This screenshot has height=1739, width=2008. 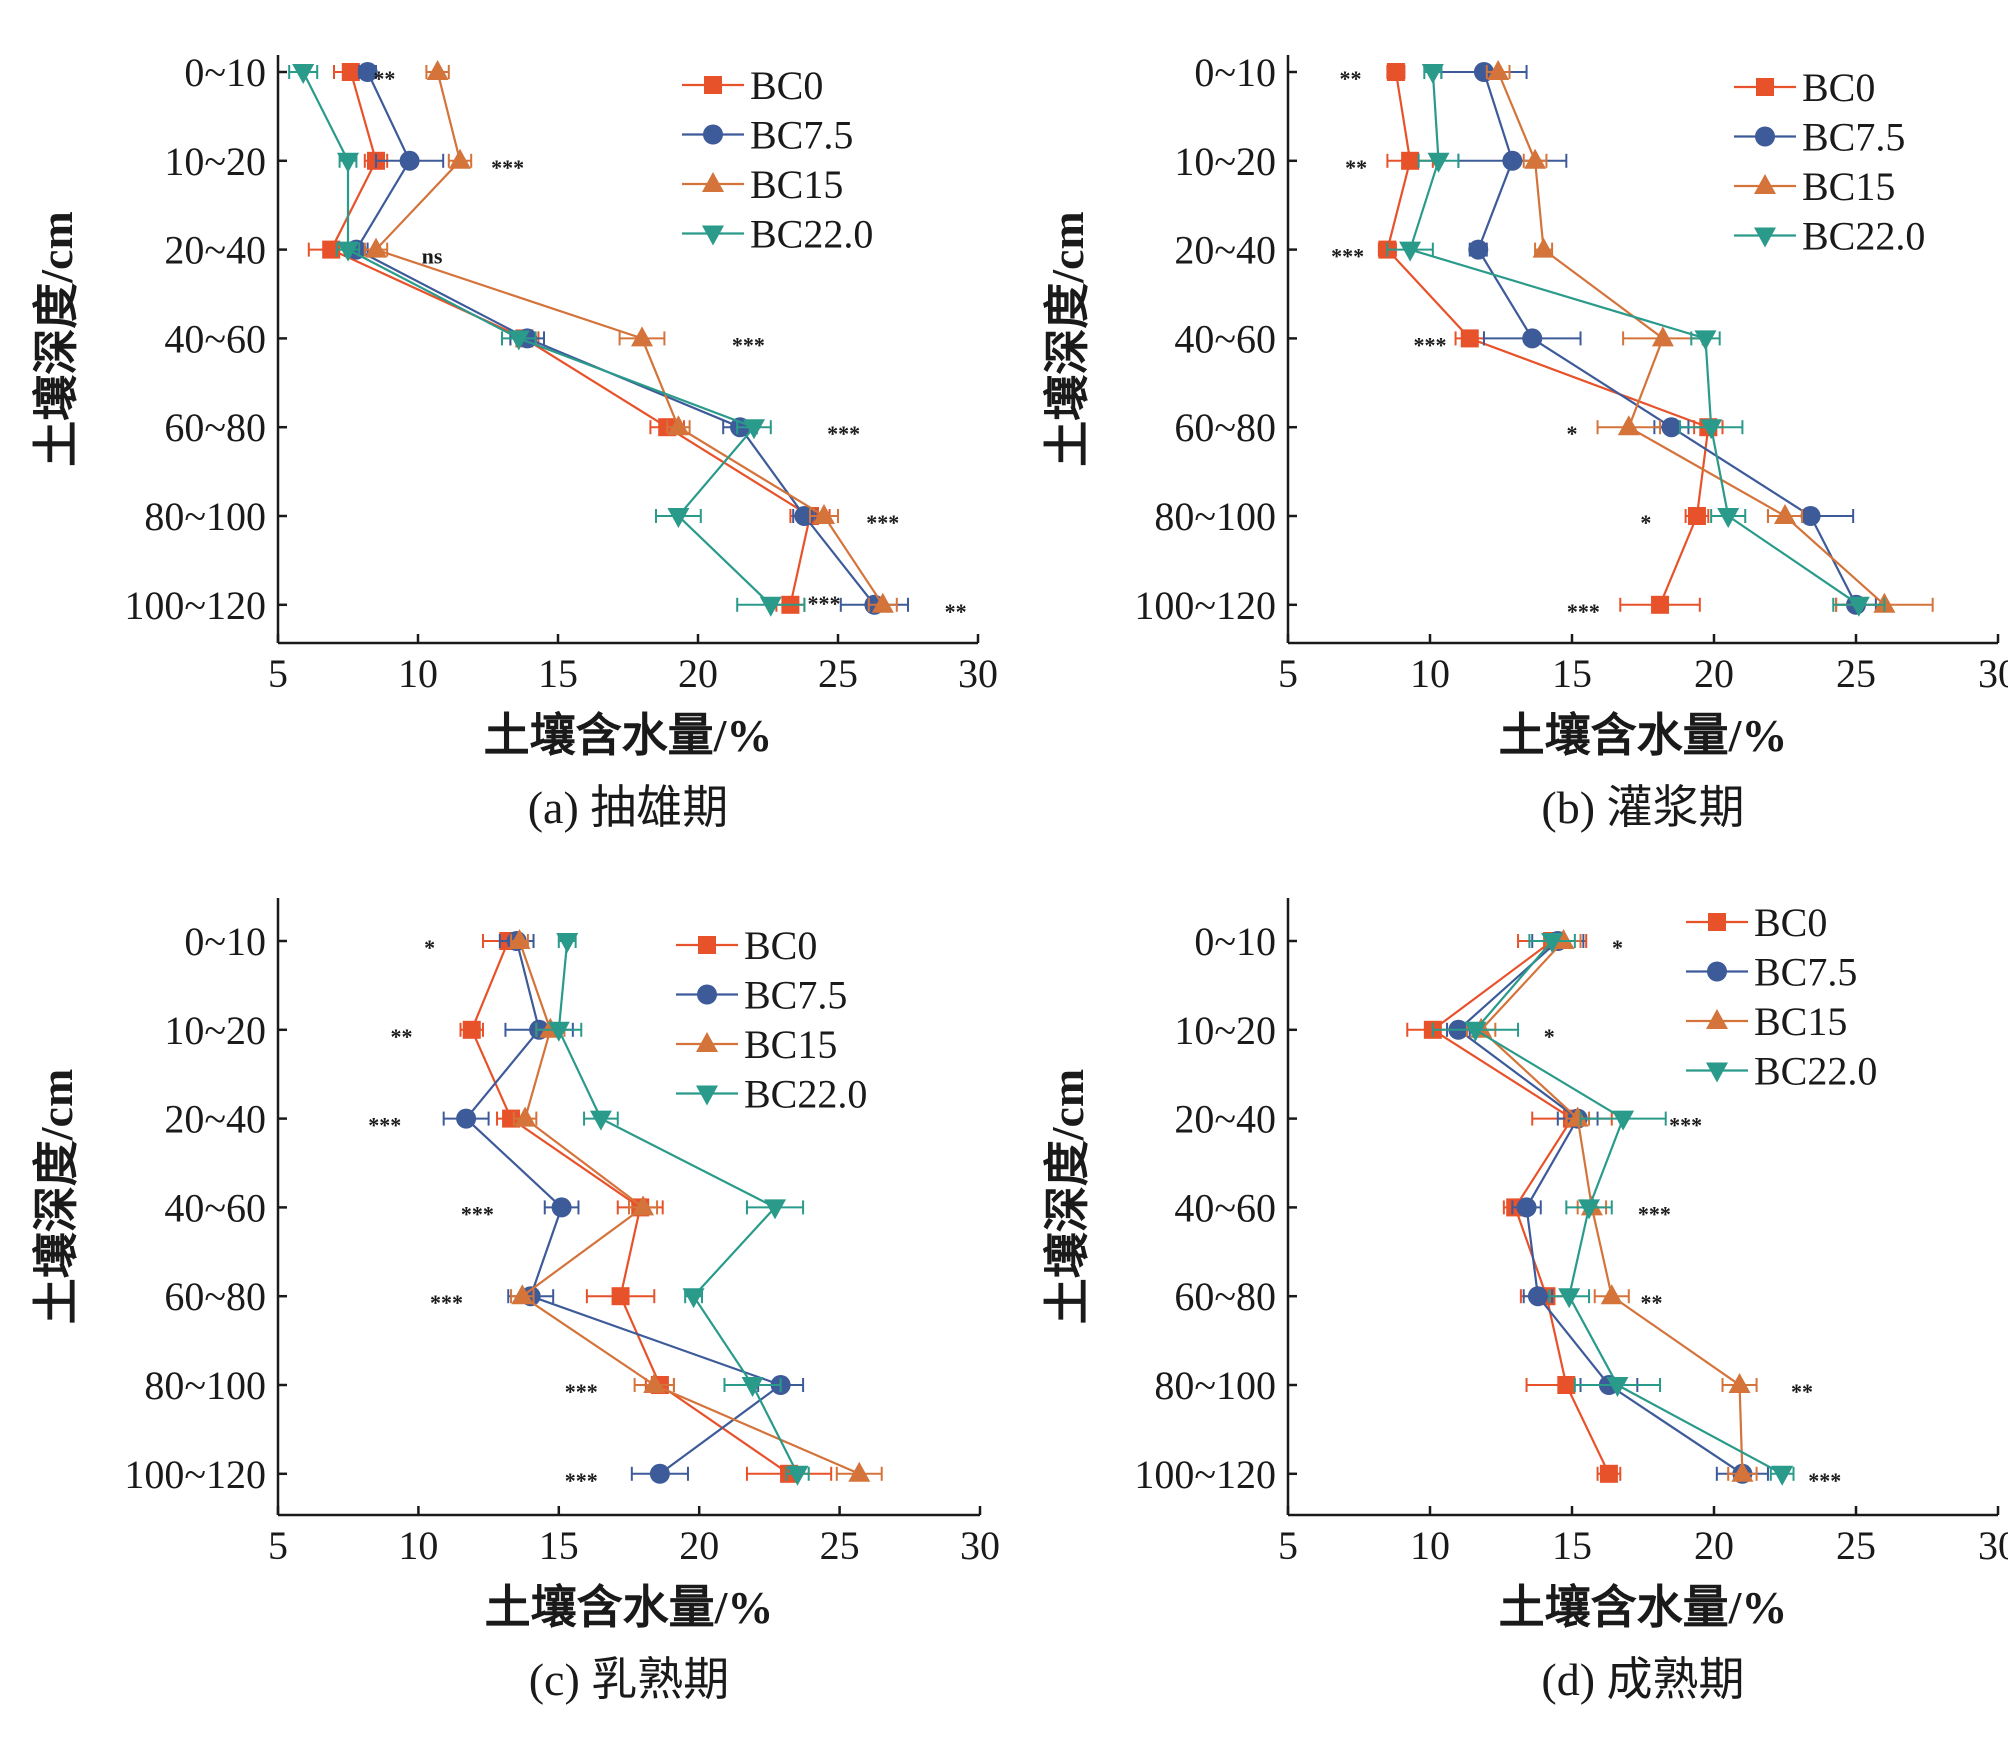 What do you see at coordinates (1430, 1545) in the screenshot?
I see `x-tick-label: 10` at bounding box center [1430, 1545].